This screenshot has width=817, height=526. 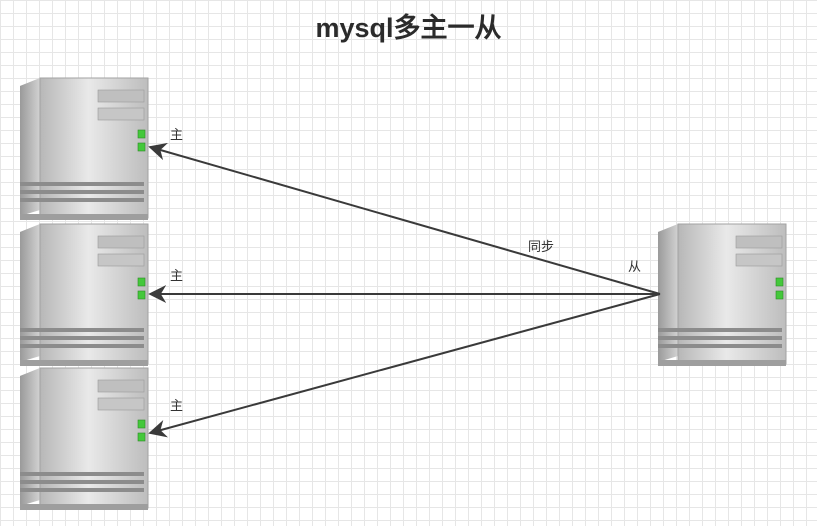 I want to click on master-label-3: 主, so click(x=177, y=406).